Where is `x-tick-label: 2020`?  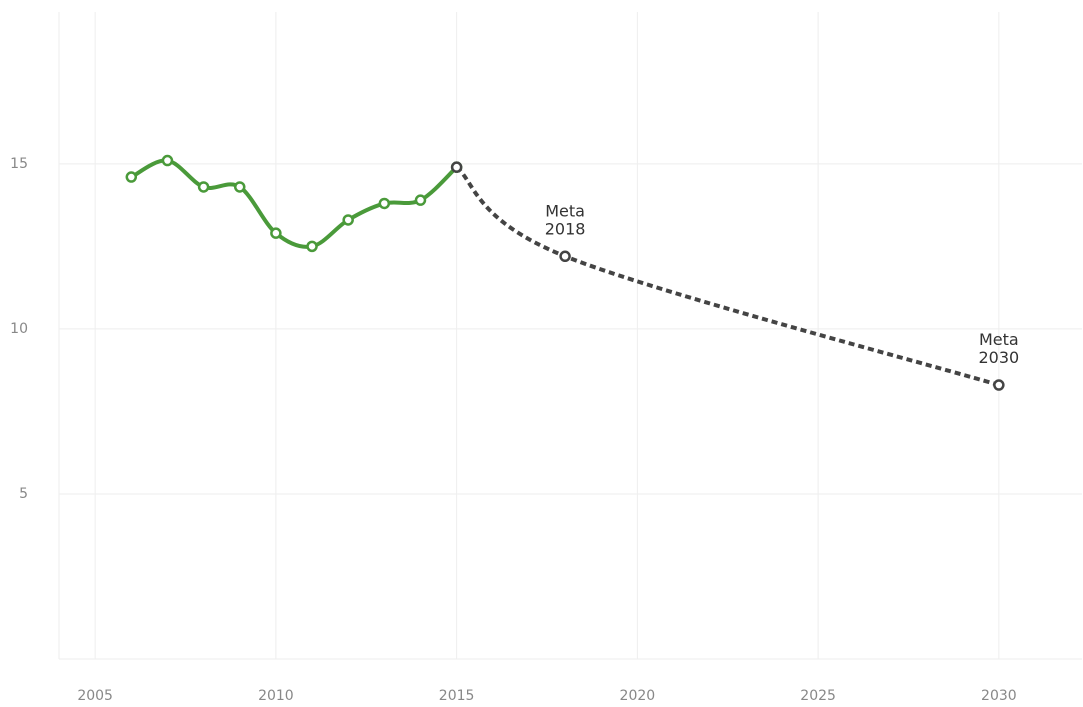
x-tick-label: 2020 is located at coordinates (638, 696).